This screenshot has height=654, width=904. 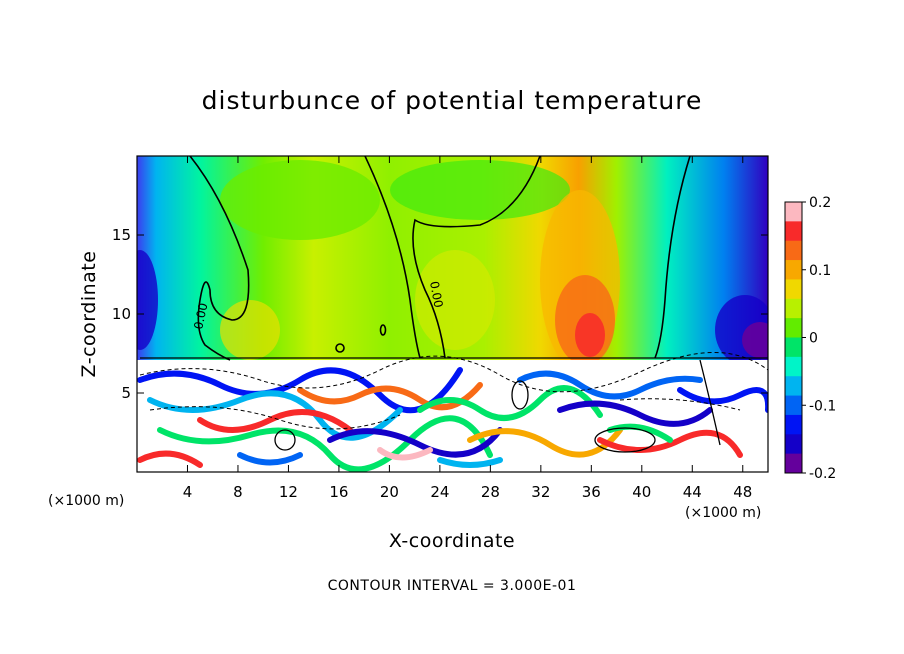 What do you see at coordinates (540, 492) in the screenshot?
I see `x-tick-label: 32` at bounding box center [540, 492].